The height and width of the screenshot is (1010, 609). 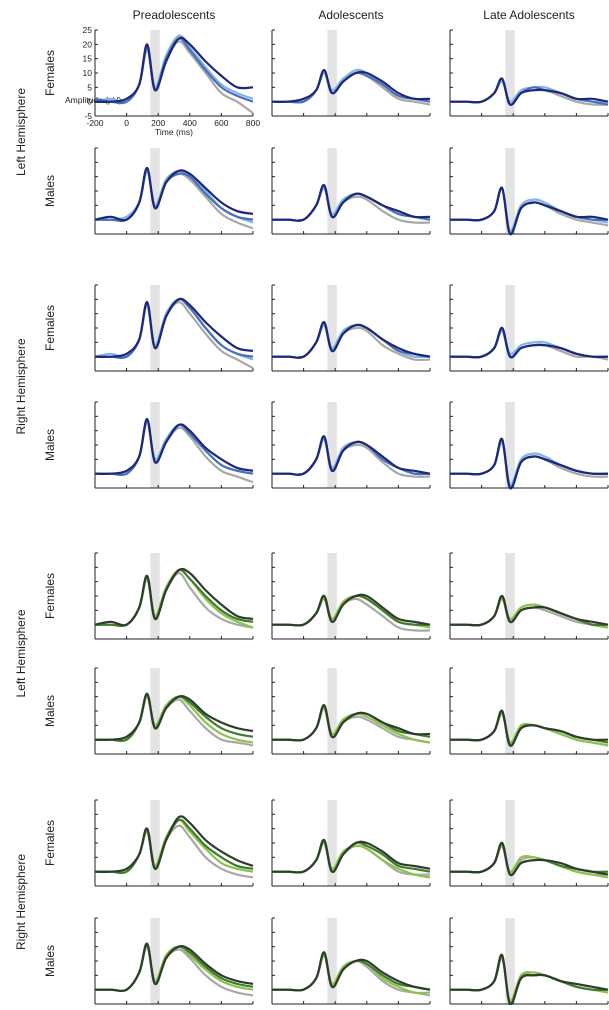 I want to click on x-tick-label: 600, so click(x=221, y=123).